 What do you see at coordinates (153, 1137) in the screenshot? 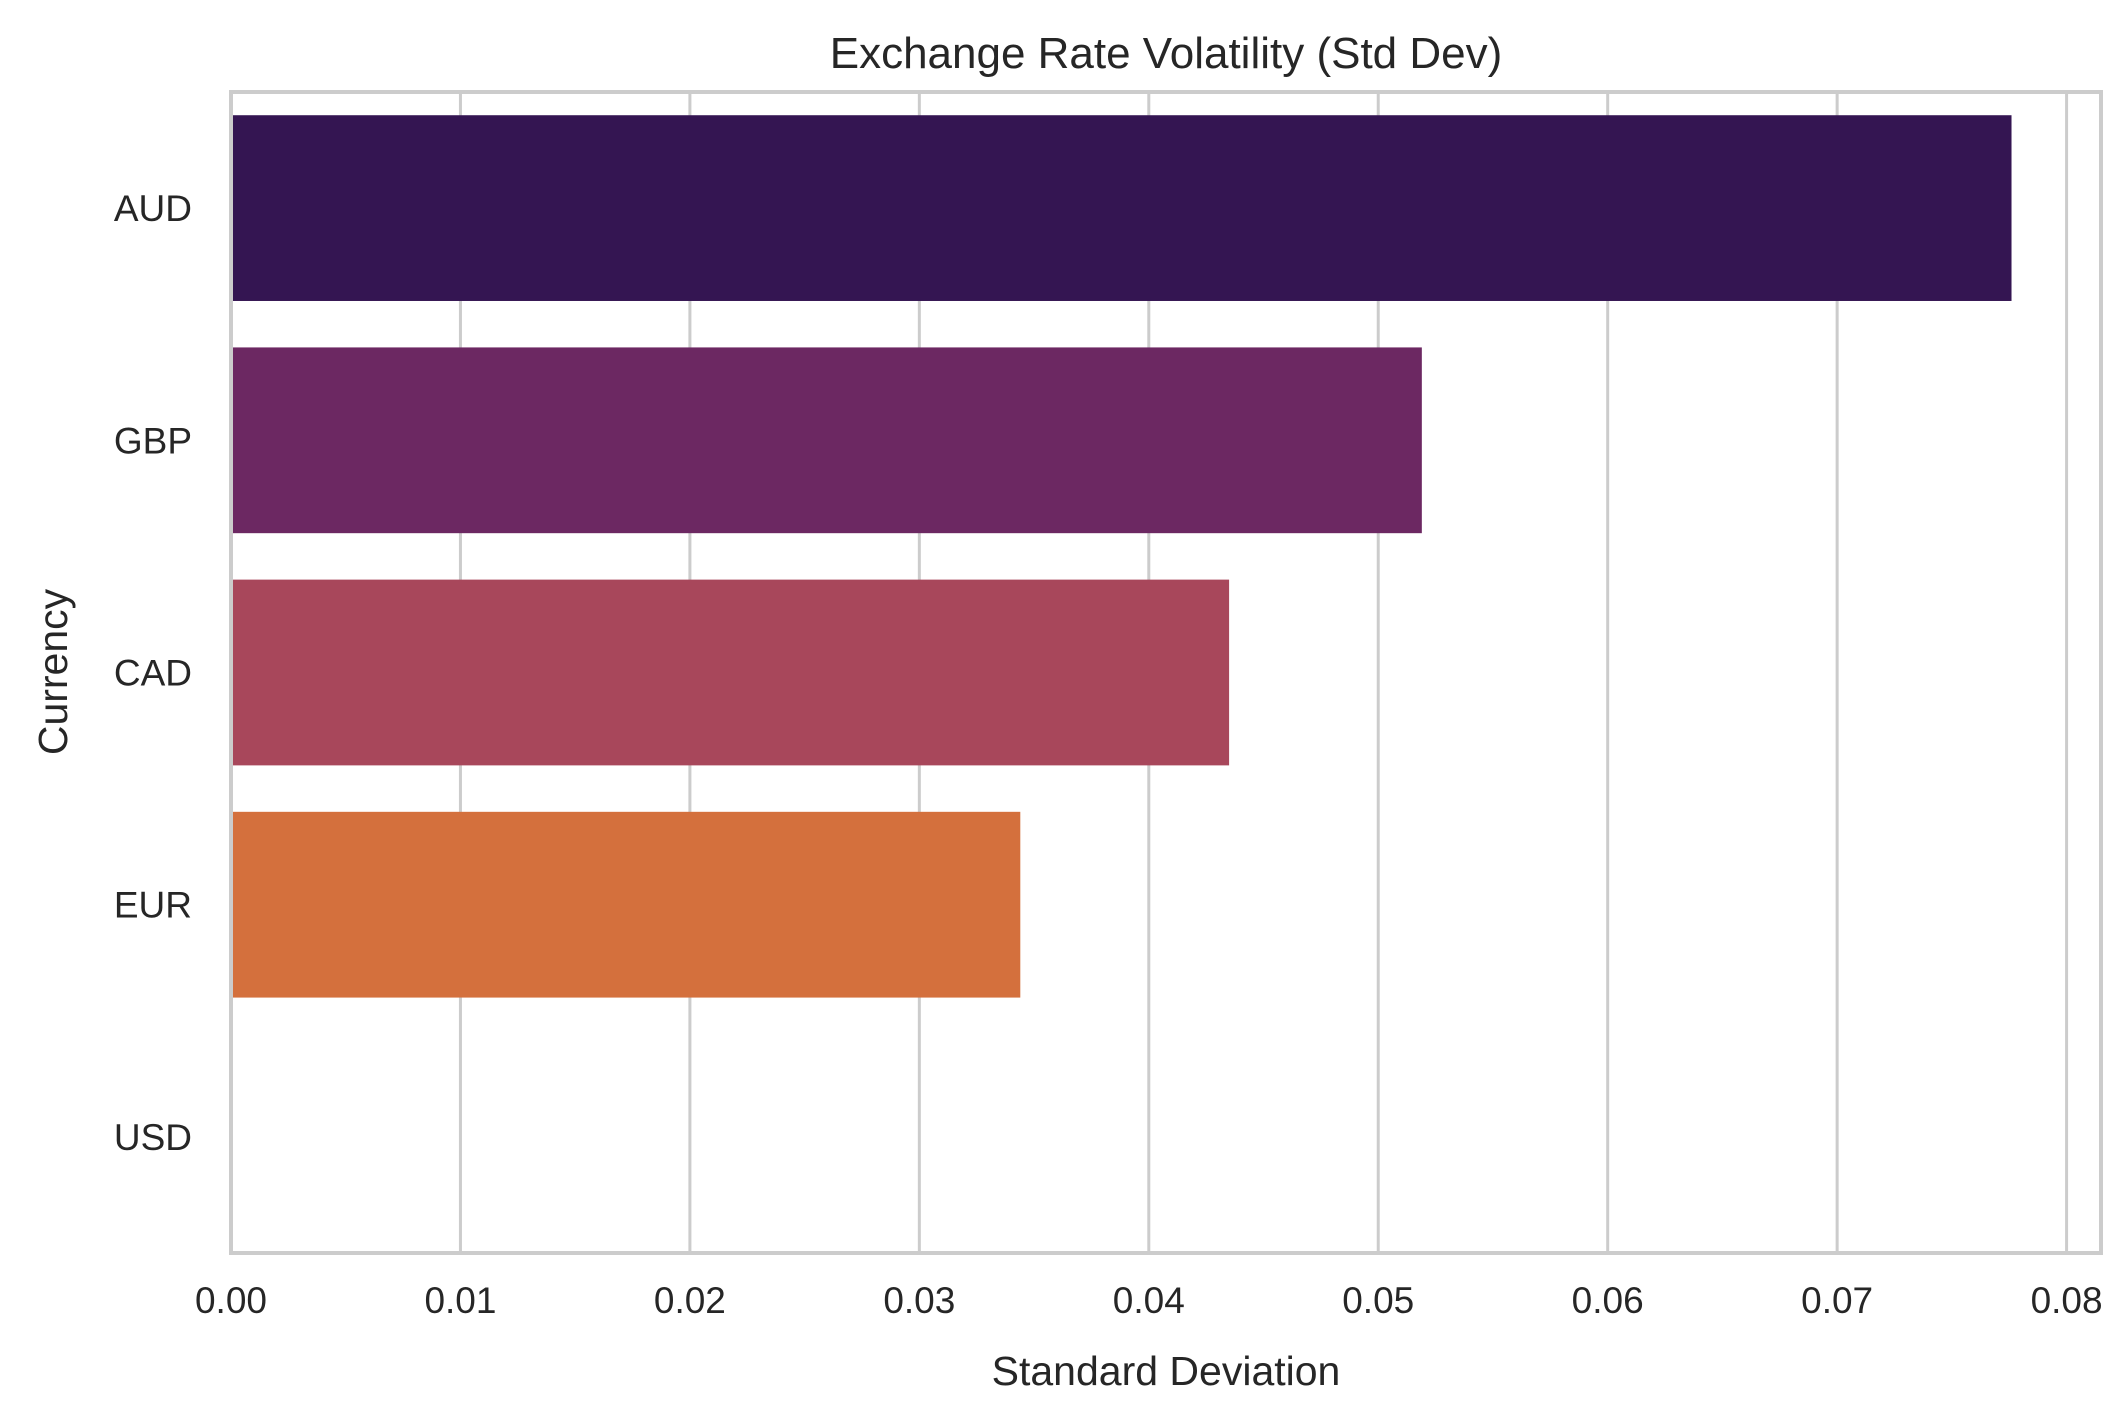
I see `y-tick-label: USD` at bounding box center [153, 1137].